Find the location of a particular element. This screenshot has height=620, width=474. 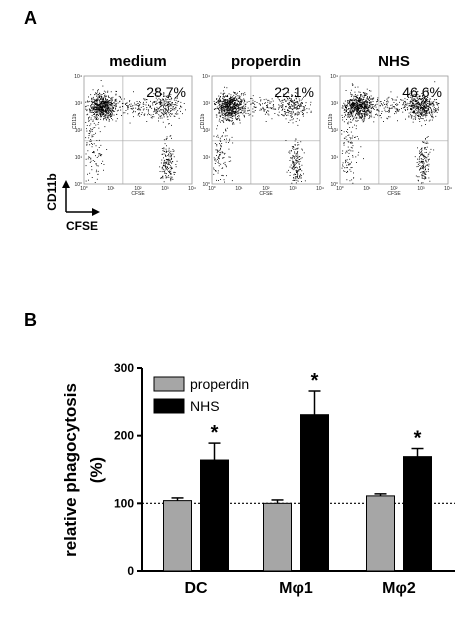

category-label: DC is located at coordinates (196, 588).